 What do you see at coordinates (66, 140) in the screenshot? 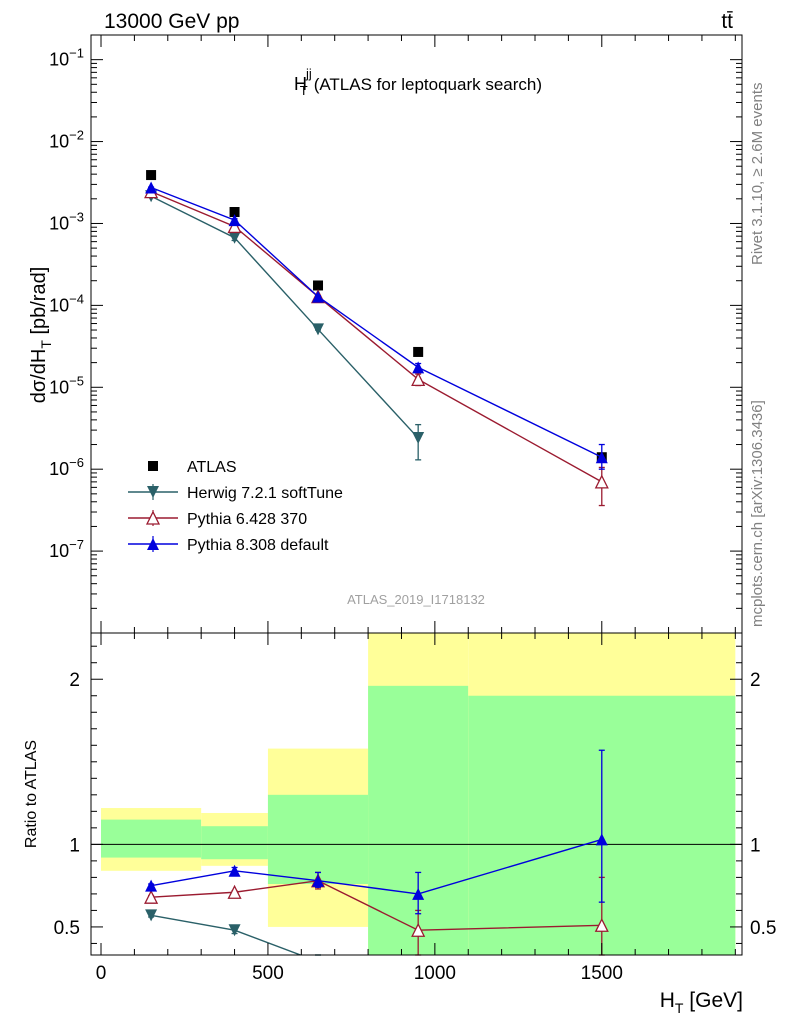
I see `main-y-tick-label: 10⁻²` at bounding box center [66, 140].